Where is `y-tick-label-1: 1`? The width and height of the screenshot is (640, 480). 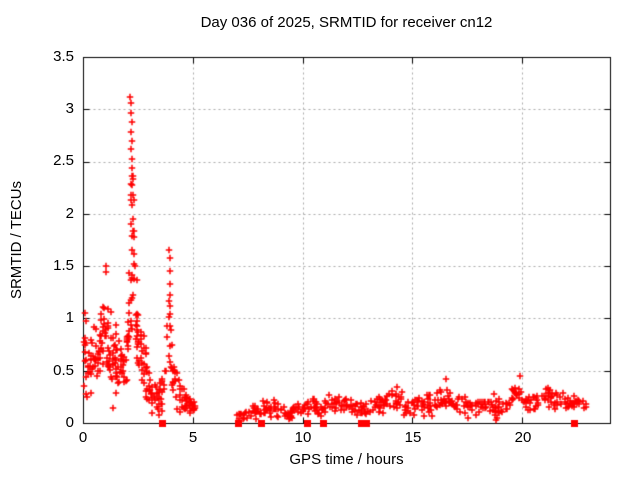
y-tick-label-1: 1 is located at coordinates (69, 317).